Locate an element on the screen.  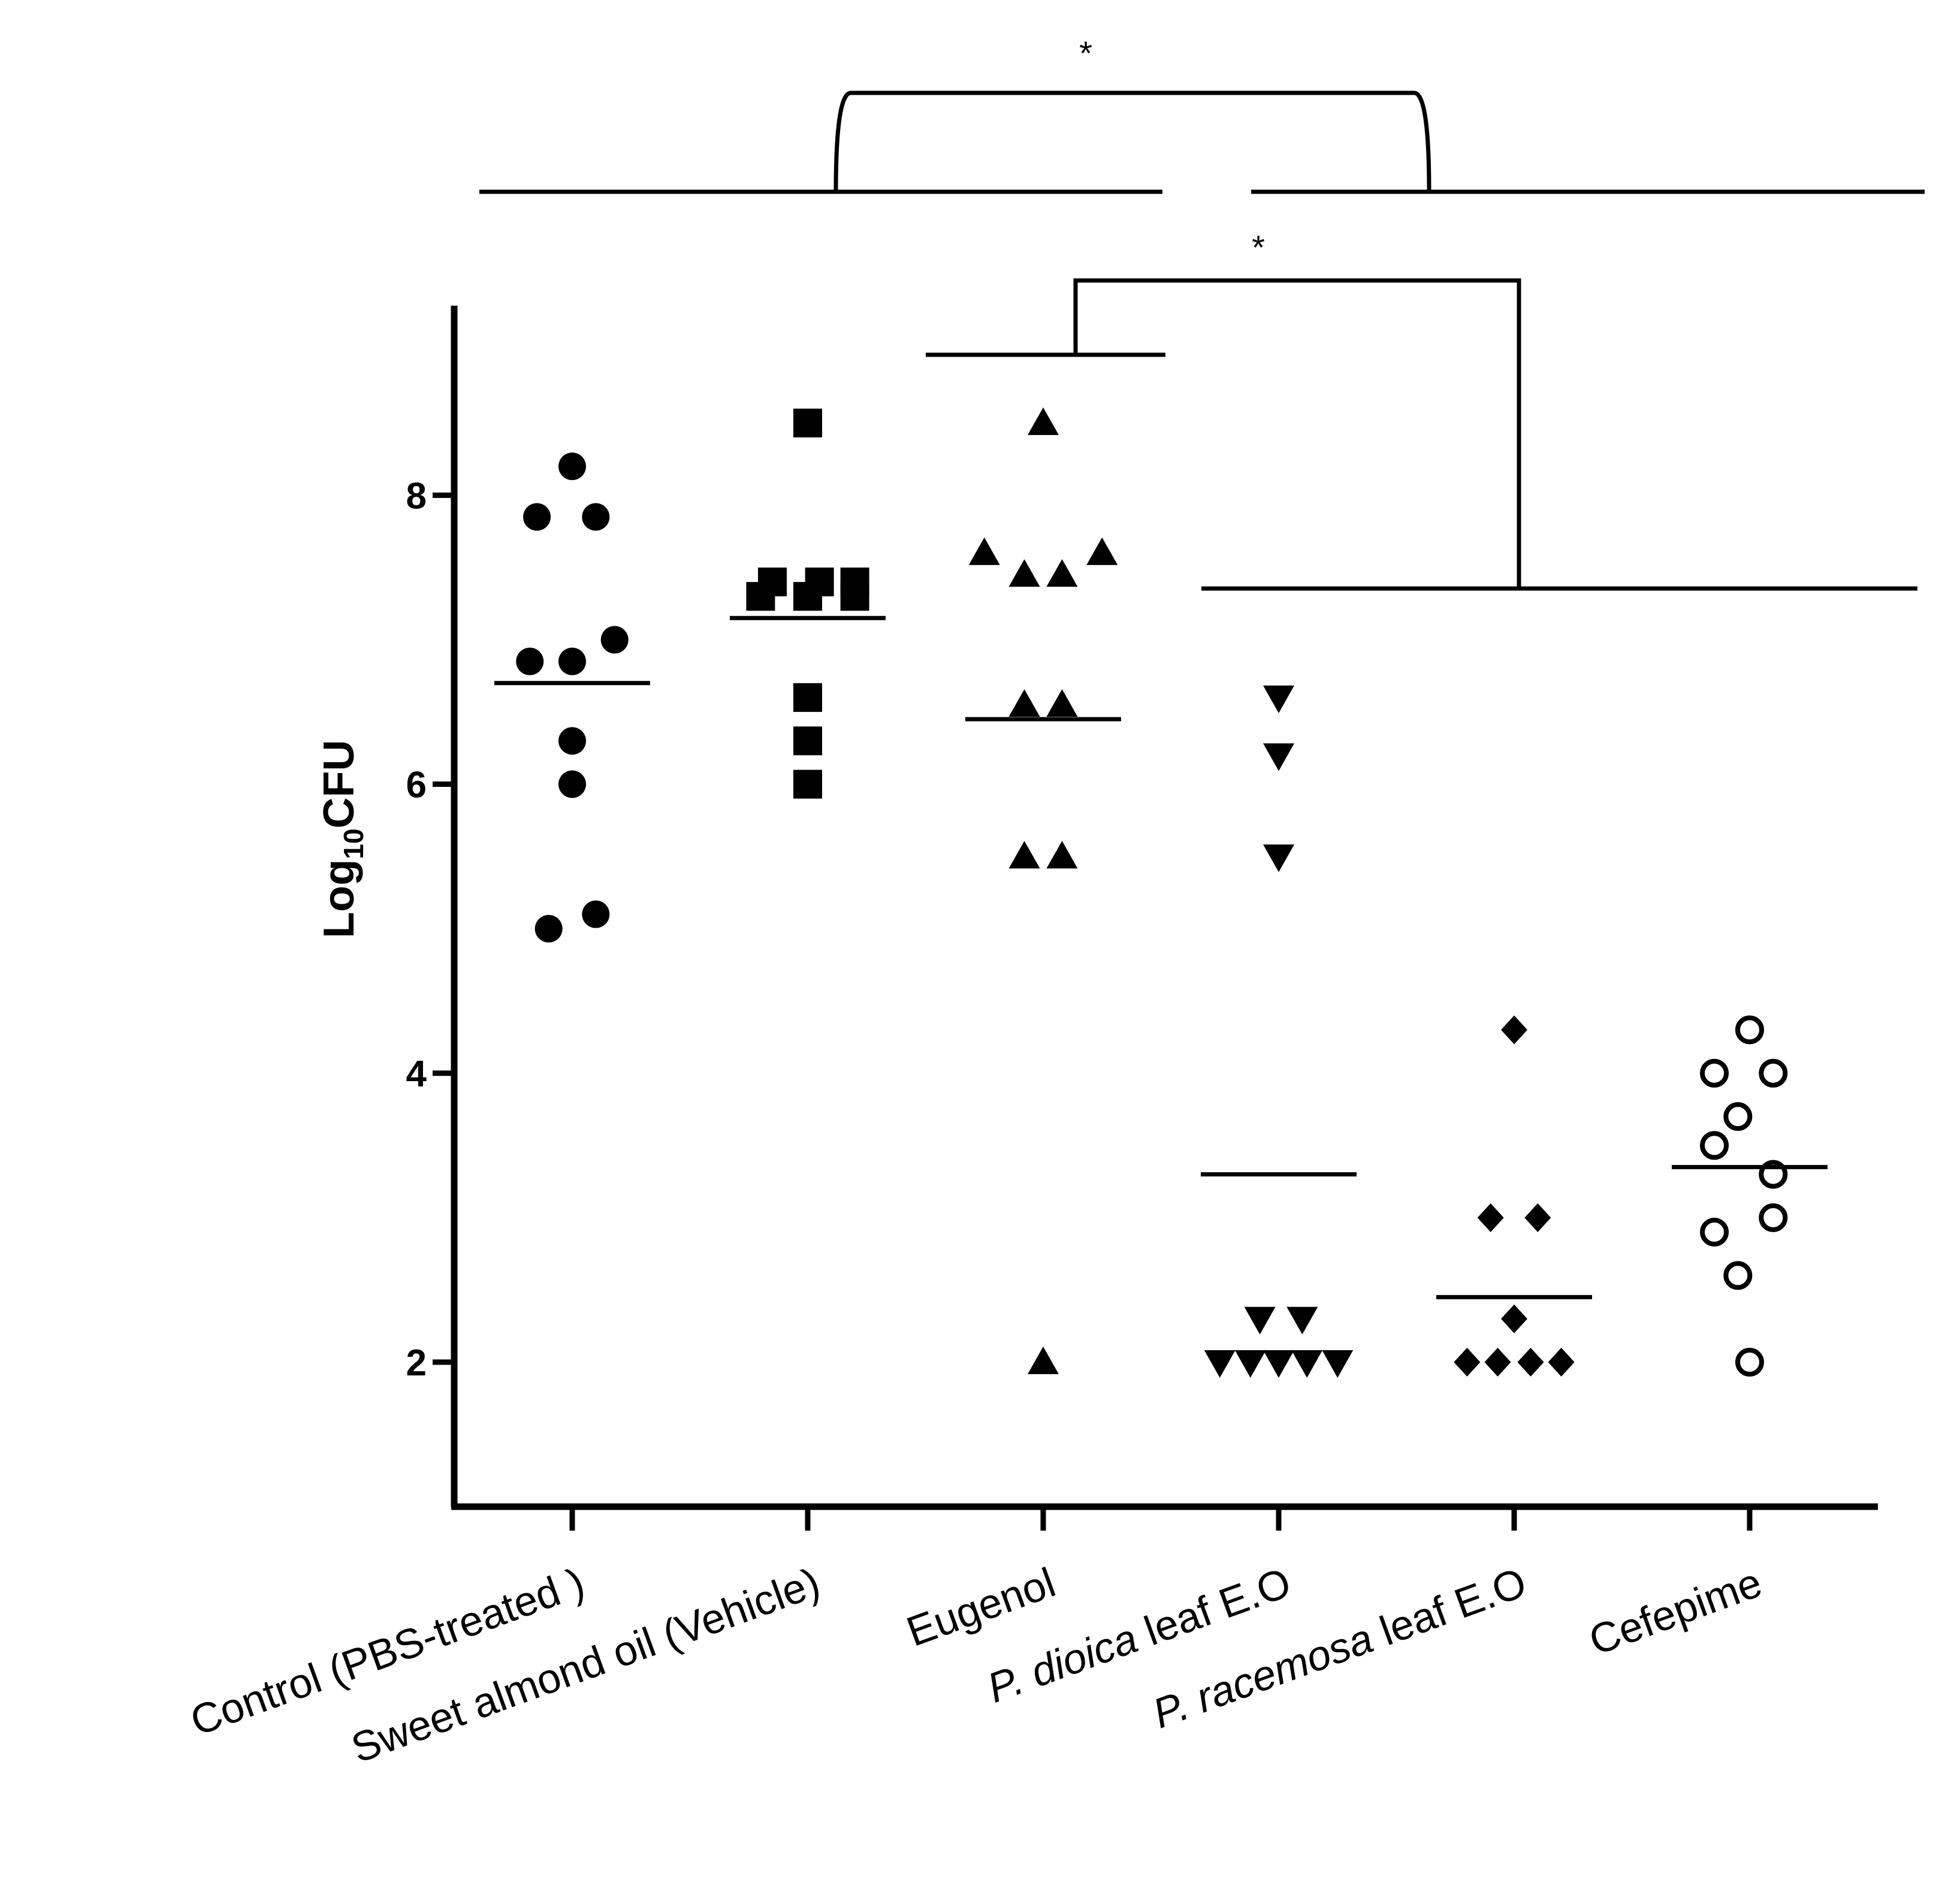
y-ticks: 2 4 6 8 is located at coordinates (430, 929).